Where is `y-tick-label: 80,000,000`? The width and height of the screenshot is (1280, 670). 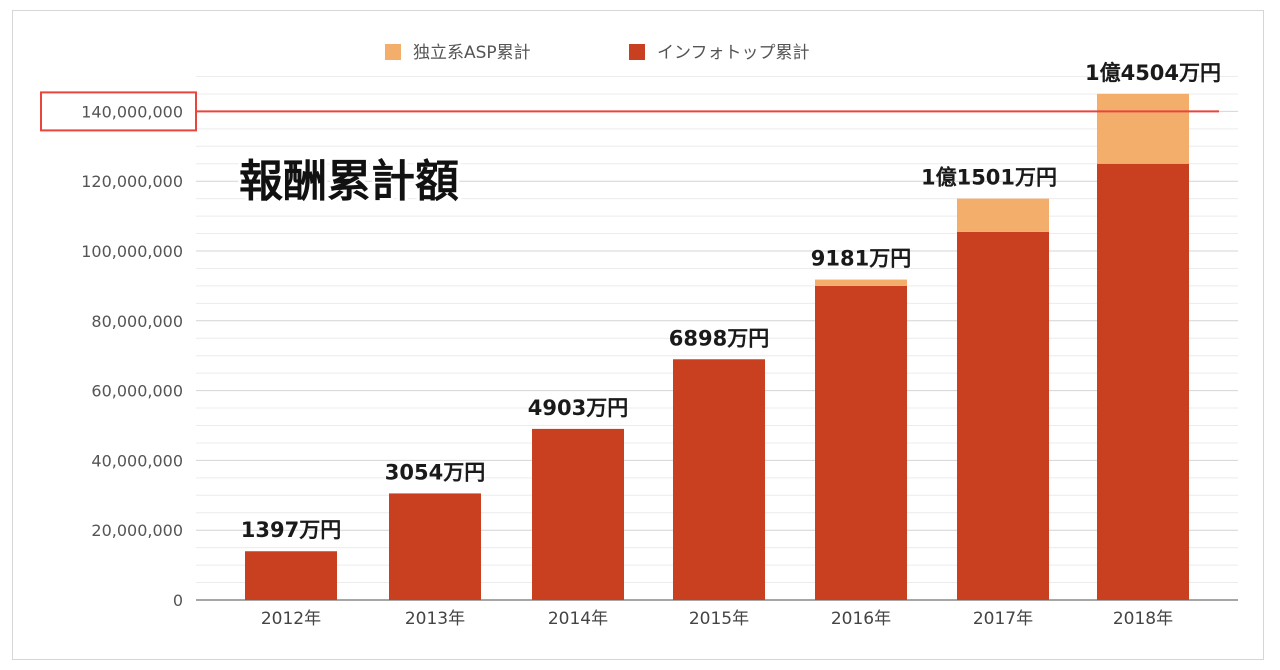
y-tick-label: 80,000,000 is located at coordinates (137, 321).